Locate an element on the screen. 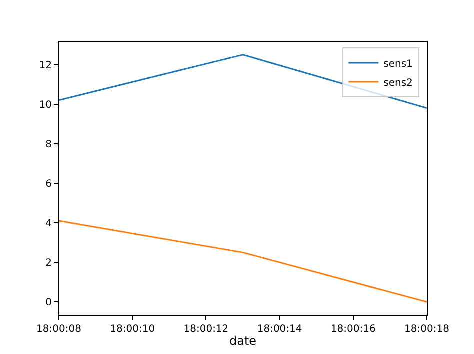  y-tick-label: 0 is located at coordinates (49, 303).